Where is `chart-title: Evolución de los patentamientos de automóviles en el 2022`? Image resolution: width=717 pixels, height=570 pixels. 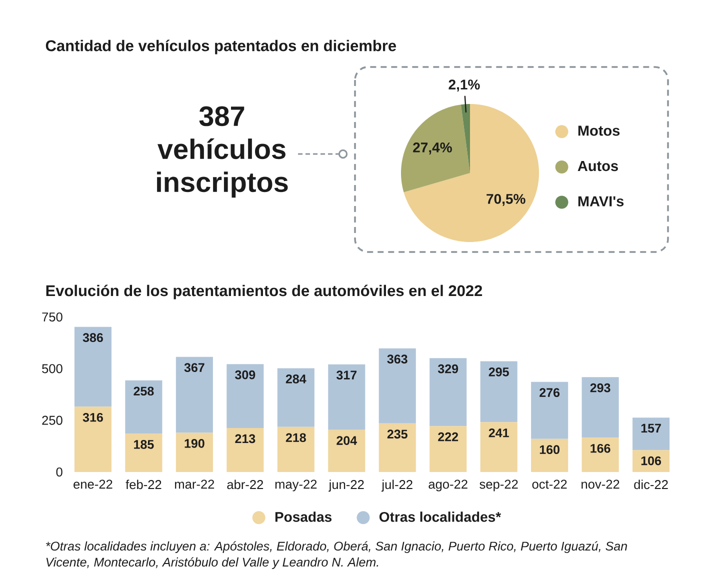 chart-title: Evolución de los patentamientos de automóviles en el 2022 is located at coordinates (264, 292).